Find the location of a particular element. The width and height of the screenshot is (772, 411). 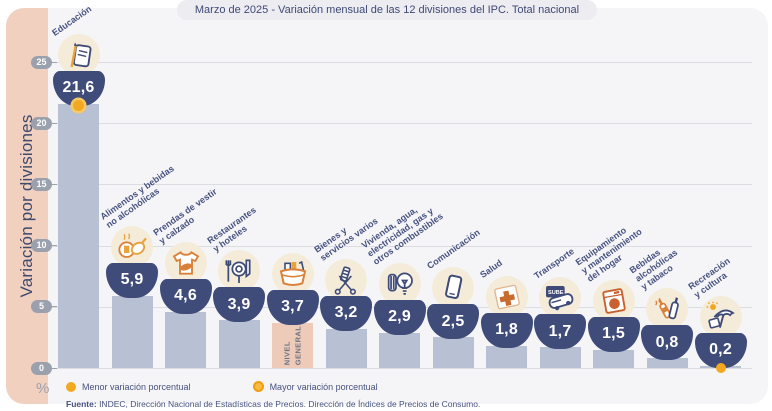

value-label: 5,9 is located at coordinates (132, 280).